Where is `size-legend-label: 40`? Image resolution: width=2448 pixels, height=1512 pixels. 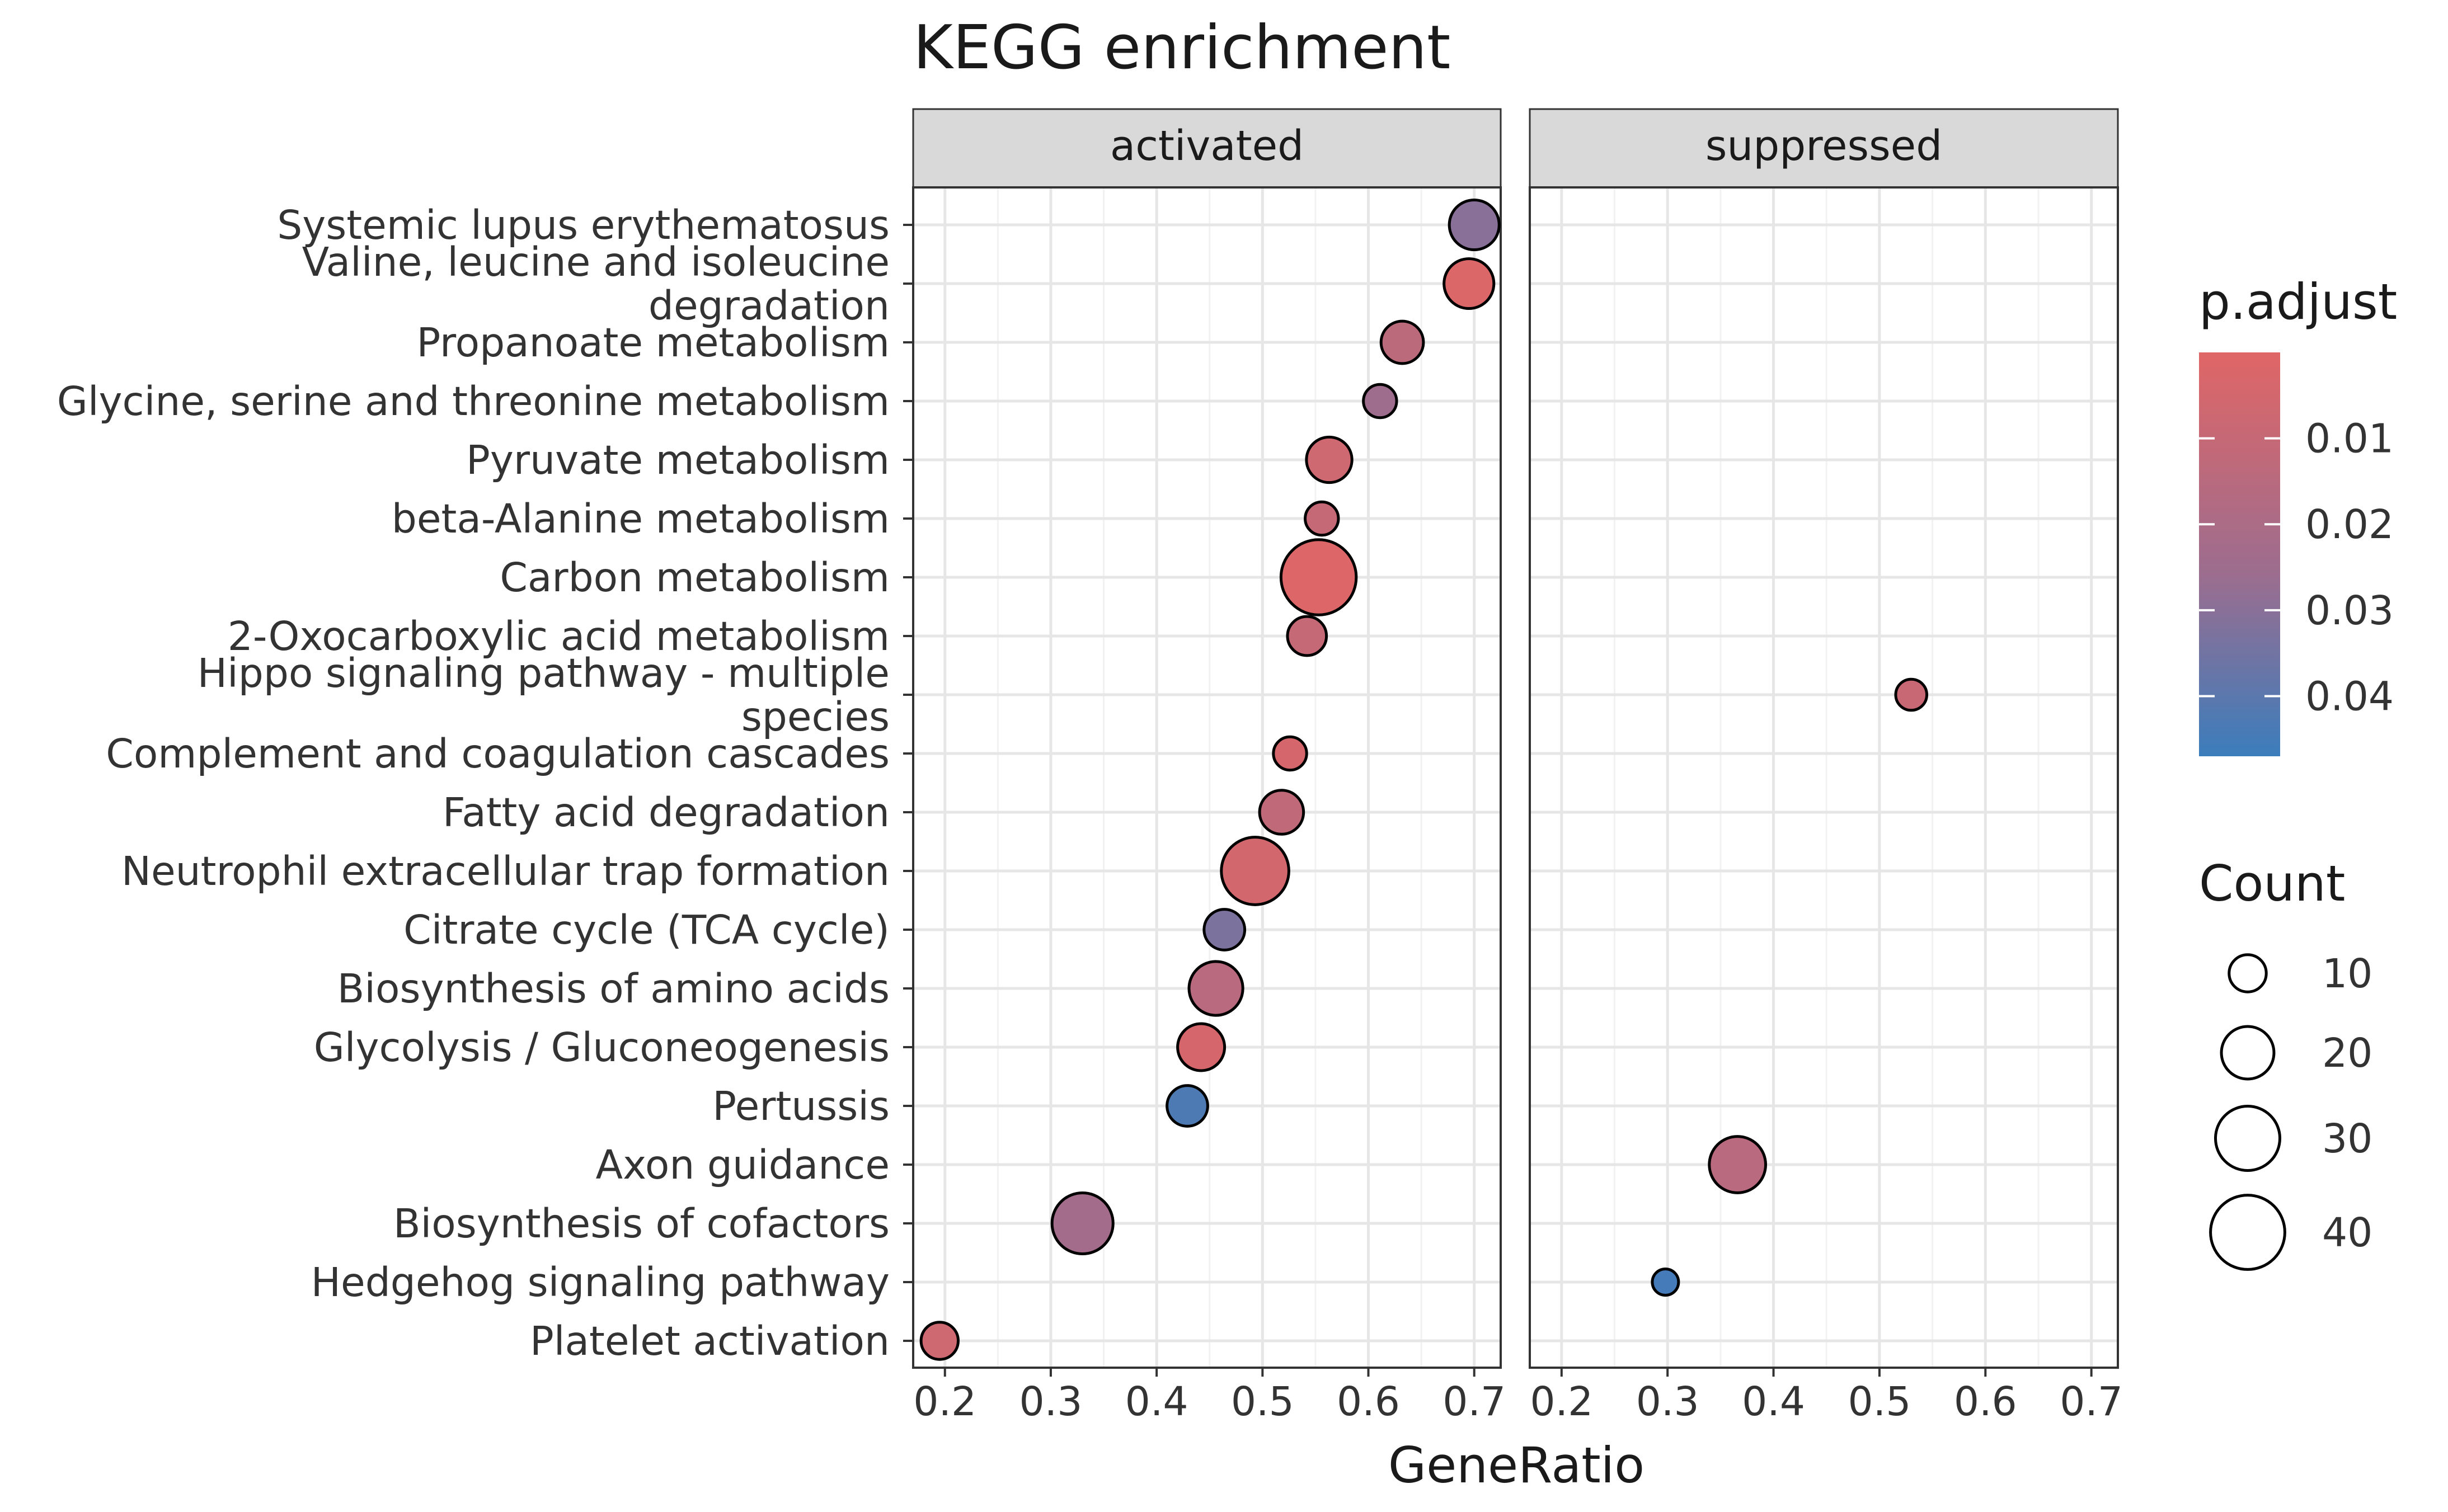 size-legend-label: 40 is located at coordinates (2347, 1232).